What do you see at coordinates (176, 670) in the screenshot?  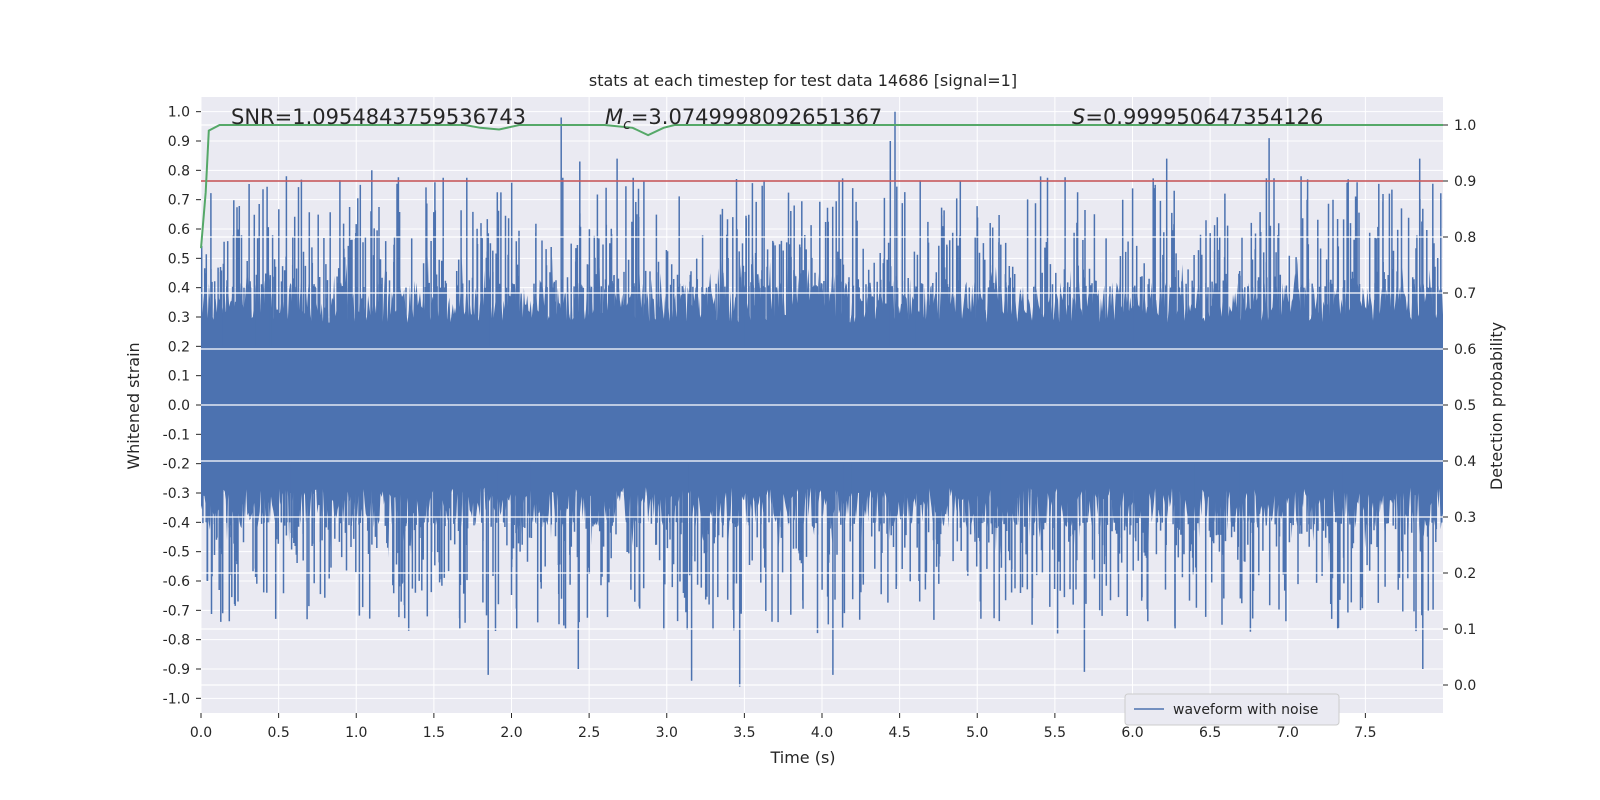 I see `left-y-tick-label: -0.9` at bounding box center [176, 670].